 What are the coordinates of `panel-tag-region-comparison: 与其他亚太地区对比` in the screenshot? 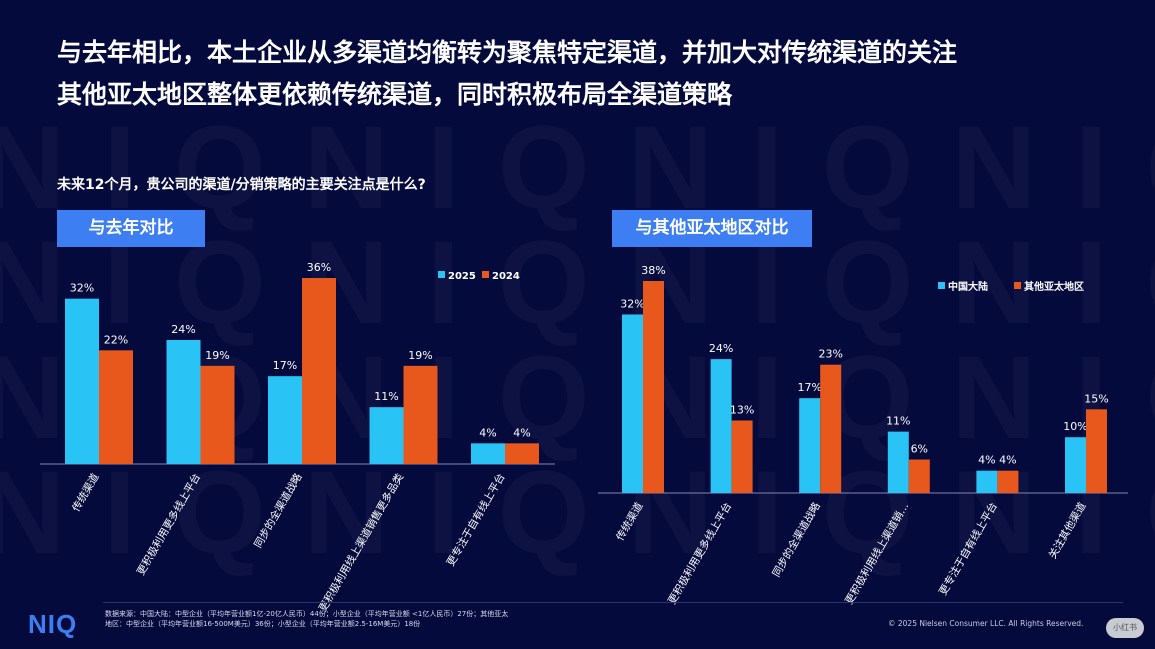 It's located at (712, 228).